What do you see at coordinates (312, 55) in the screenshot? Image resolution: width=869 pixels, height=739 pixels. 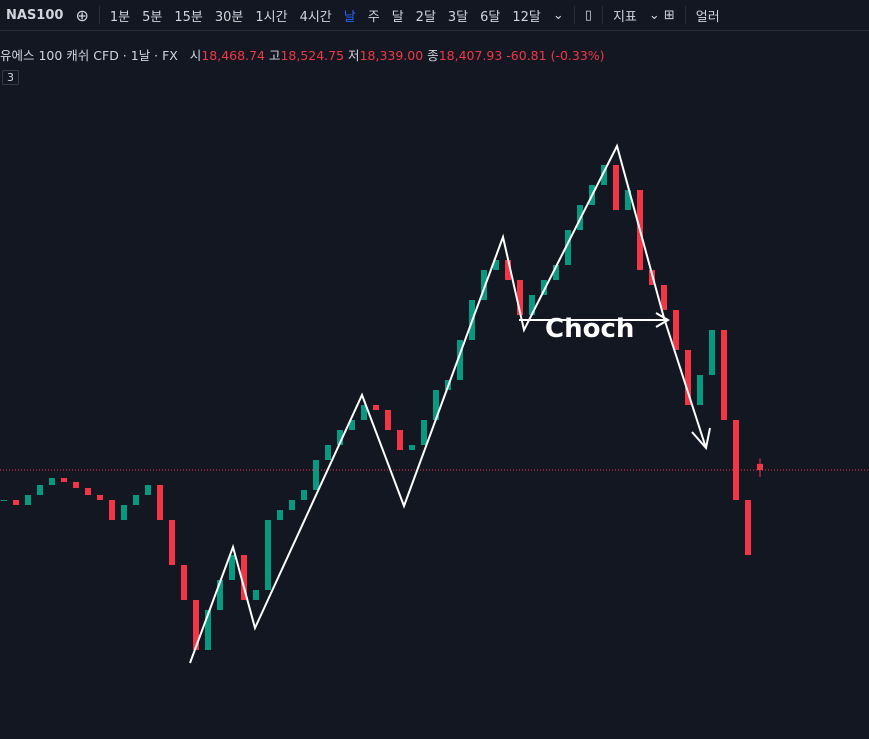 I see `value: 18,524.75` at bounding box center [312, 55].